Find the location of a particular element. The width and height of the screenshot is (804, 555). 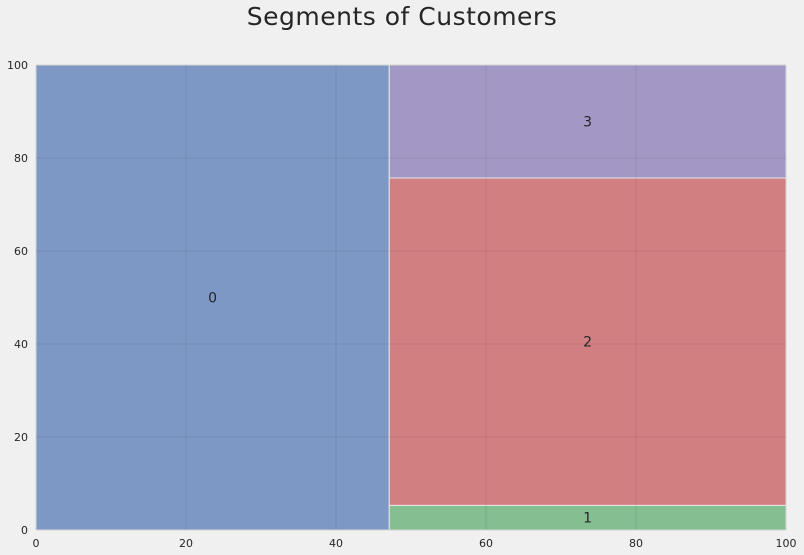

x-tick-label: 100 is located at coordinates (786, 543).